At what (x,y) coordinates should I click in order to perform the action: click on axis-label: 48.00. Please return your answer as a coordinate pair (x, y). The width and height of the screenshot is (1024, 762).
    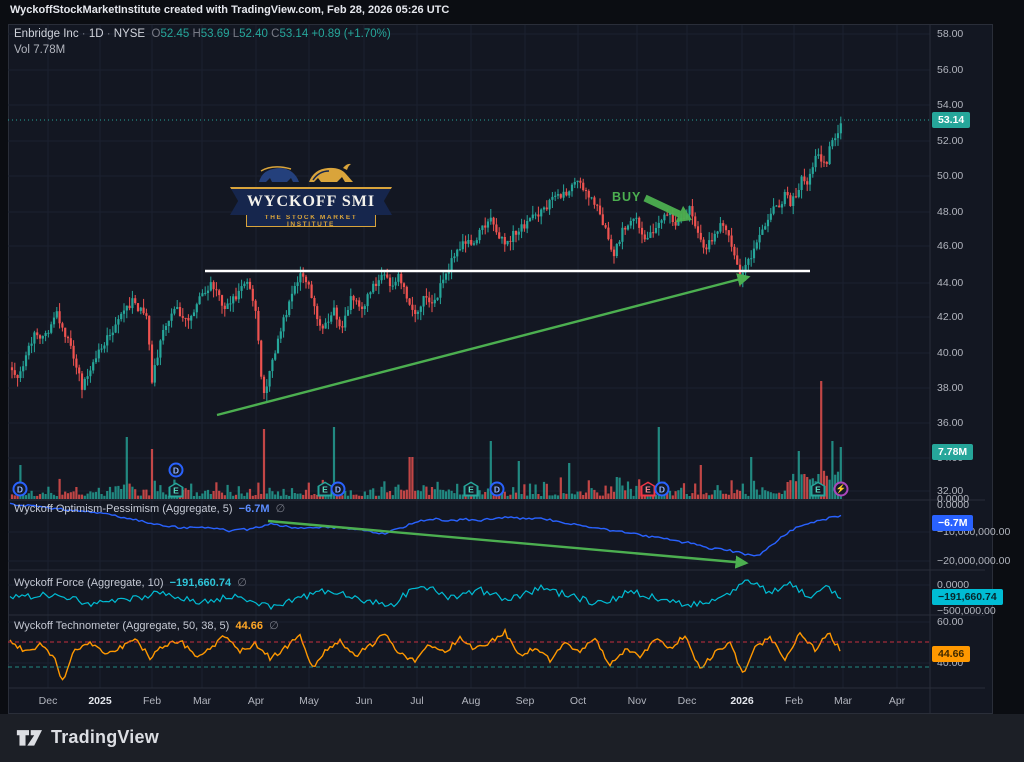
    Looking at the image, I should click on (950, 212).